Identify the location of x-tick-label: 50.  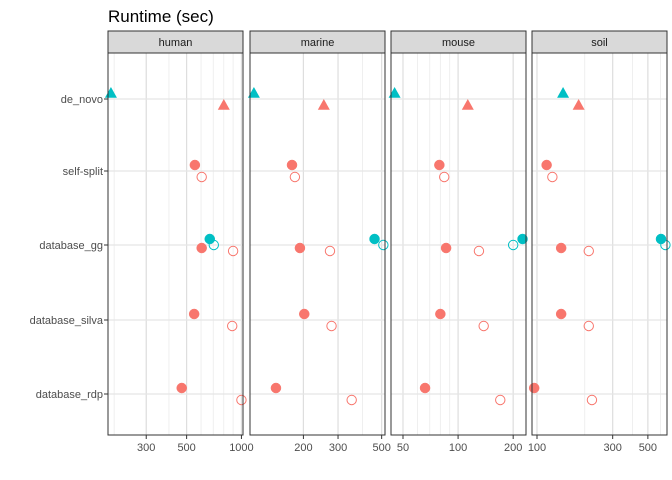
(403, 448).